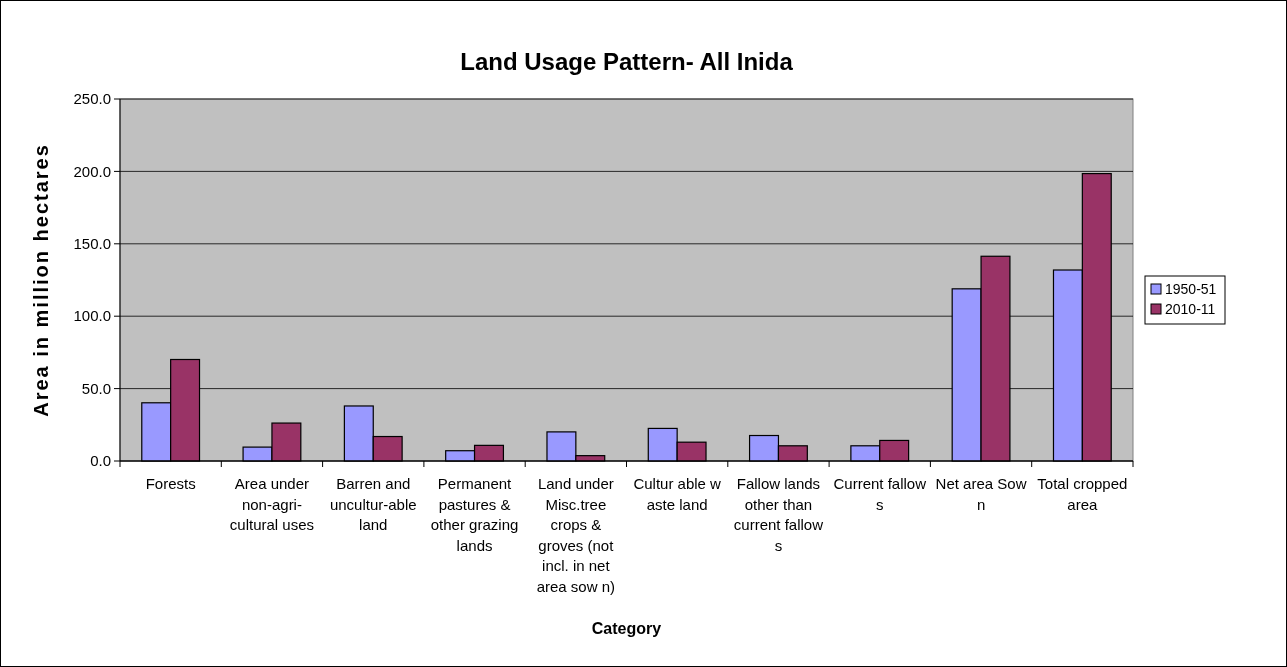 This screenshot has height=667, width=1287. Describe the element at coordinates (170, 483) in the screenshot. I see `x-tick-label: Forests` at that location.